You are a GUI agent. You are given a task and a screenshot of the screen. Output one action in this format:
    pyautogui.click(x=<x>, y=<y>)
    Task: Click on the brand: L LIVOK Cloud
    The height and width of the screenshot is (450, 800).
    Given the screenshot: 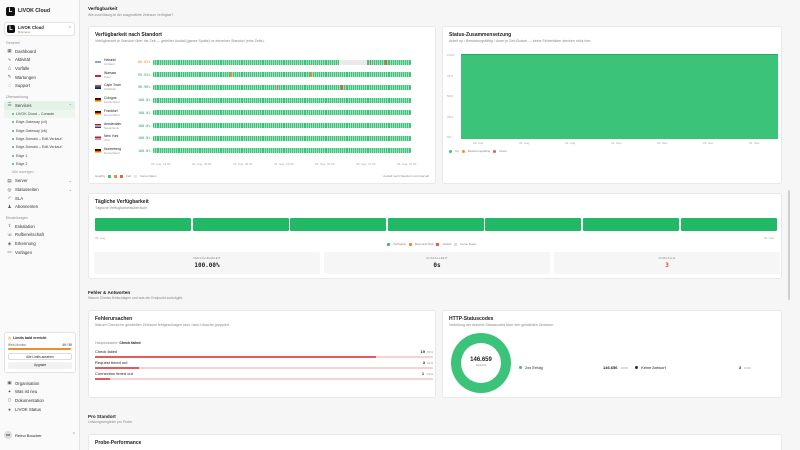 What is the action you would take?
    pyautogui.click(x=39, y=11)
    